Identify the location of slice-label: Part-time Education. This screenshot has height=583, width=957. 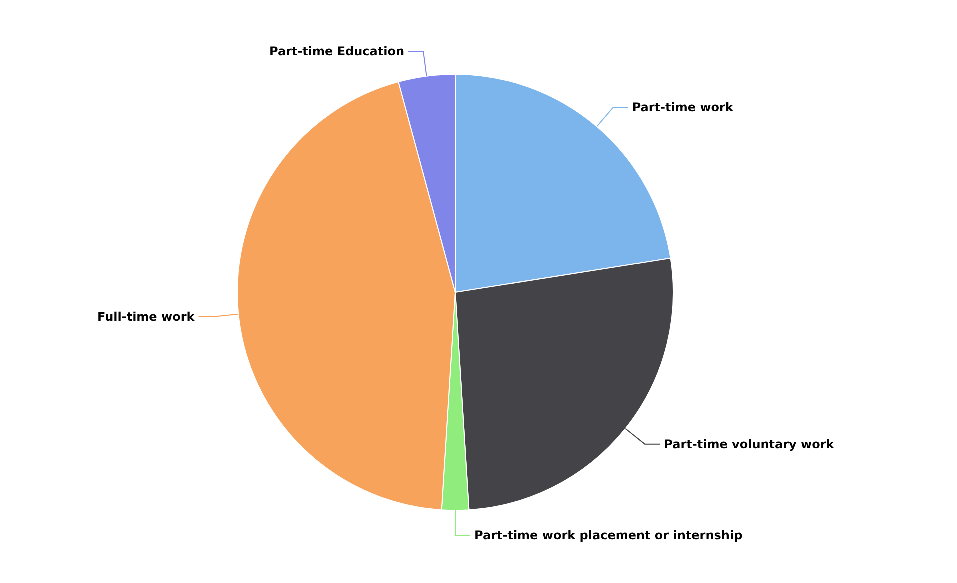
(337, 51).